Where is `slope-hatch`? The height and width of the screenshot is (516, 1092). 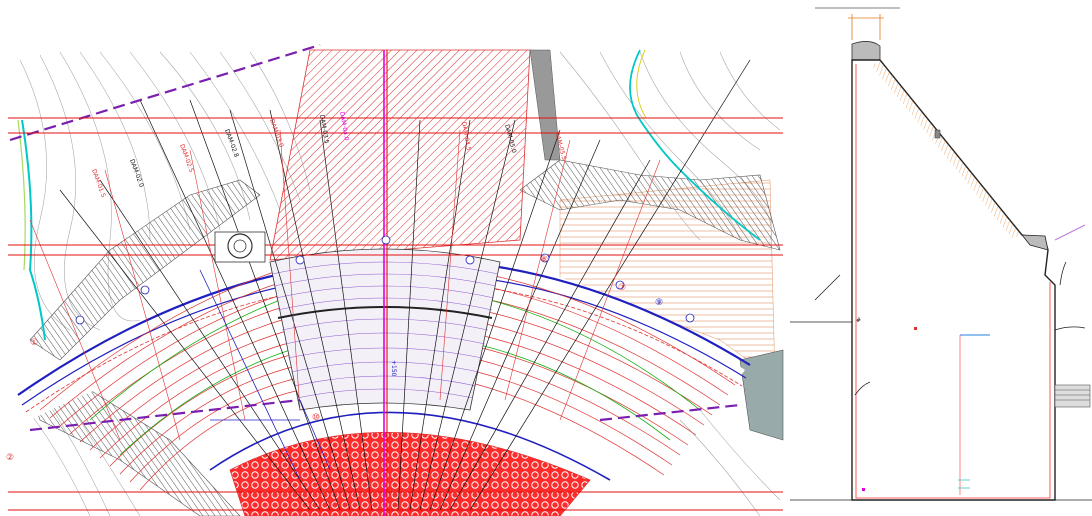
slope-hatch is located at coordinates (947, 149).